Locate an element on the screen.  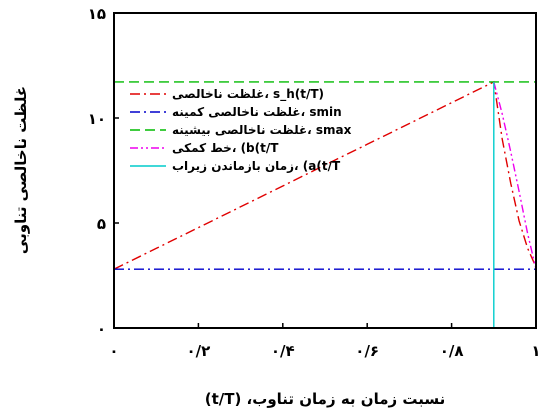
legend-label: غلظت ناخالصی، s_h(t/T) is located at coordinates (248, 94).